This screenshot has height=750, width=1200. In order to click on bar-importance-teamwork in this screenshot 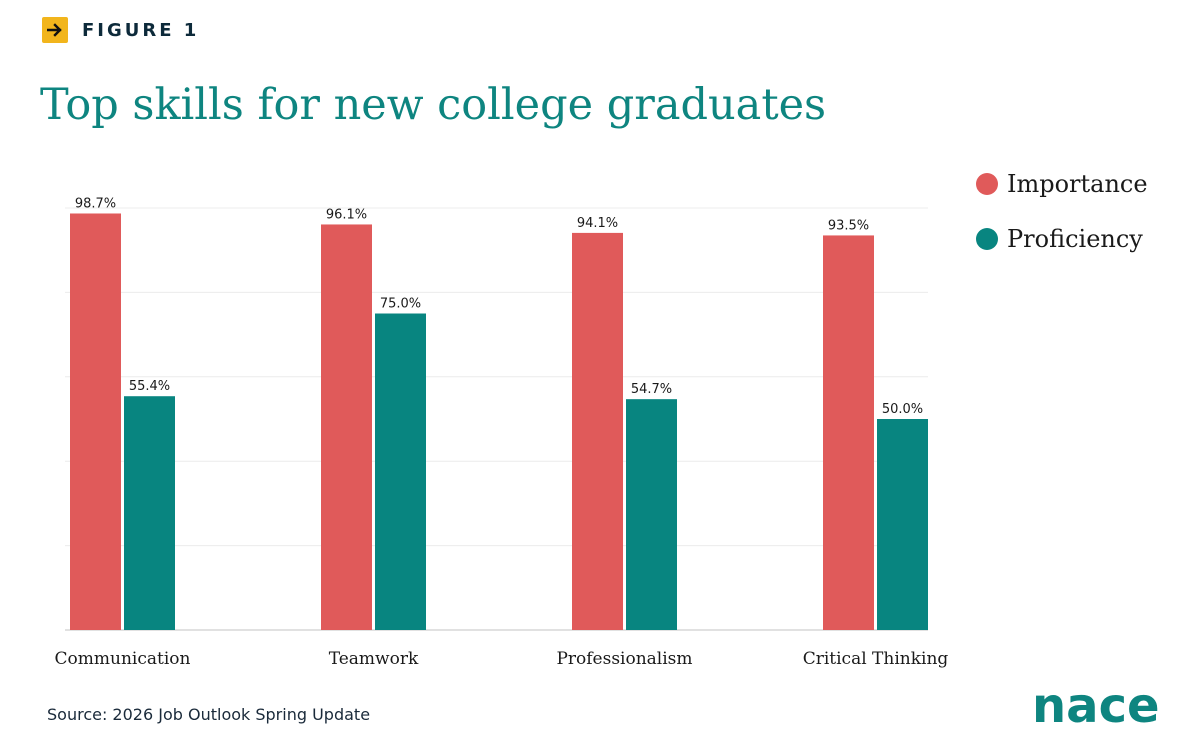, I will do `click(346, 427)`.